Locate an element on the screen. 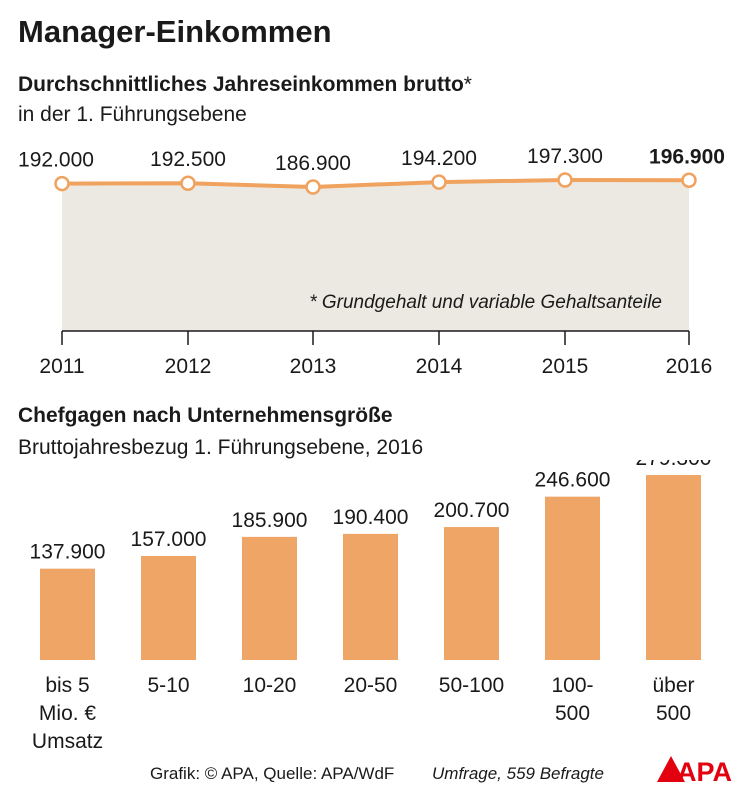 The width and height of the screenshot is (749, 800). bar-chart-subtitle: Bruttojahresbezug 1. Führungsebene, 2016 is located at coordinates (221, 447).